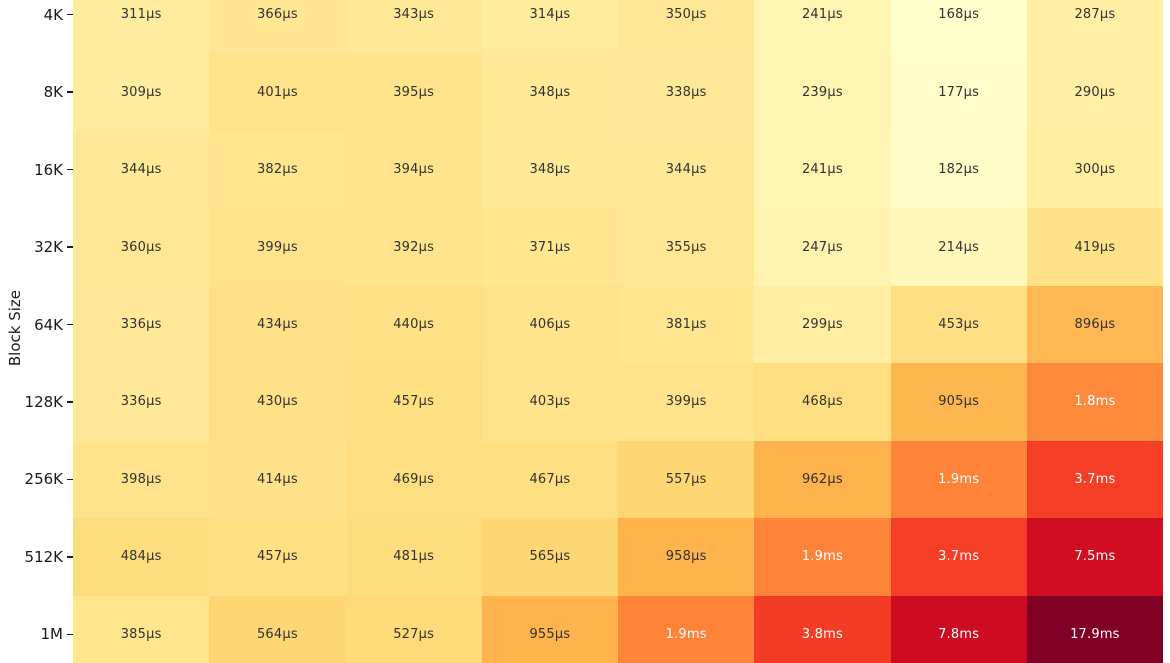  I want to click on heatmap-cell: 395µs, so click(413, 92).